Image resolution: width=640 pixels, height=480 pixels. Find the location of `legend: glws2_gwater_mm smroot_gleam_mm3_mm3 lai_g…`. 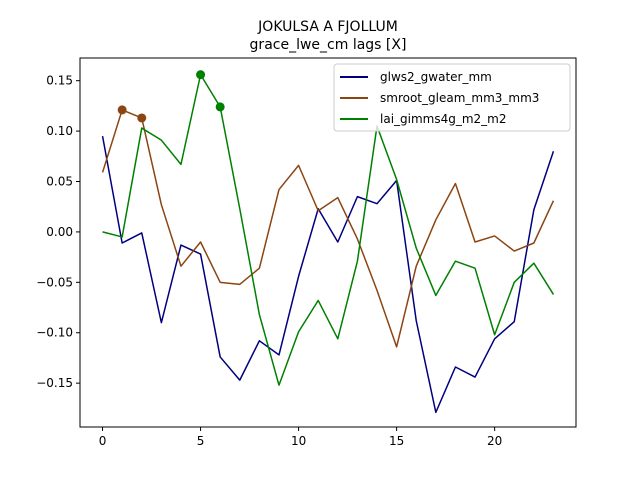

legend: glws2_gwater_mm smroot_gleam_mm3_mm3 lai_g… is located at coordinates (452, 97).